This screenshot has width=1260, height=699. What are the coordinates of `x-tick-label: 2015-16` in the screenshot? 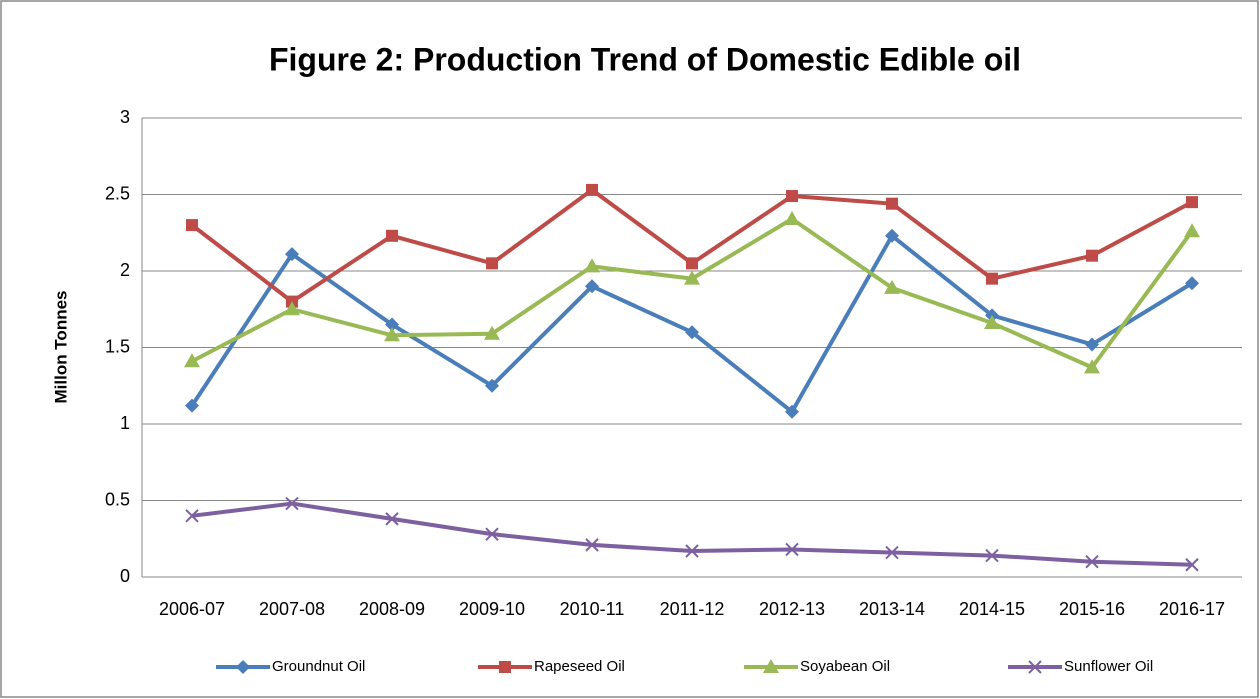 It's located at (1092, 609).